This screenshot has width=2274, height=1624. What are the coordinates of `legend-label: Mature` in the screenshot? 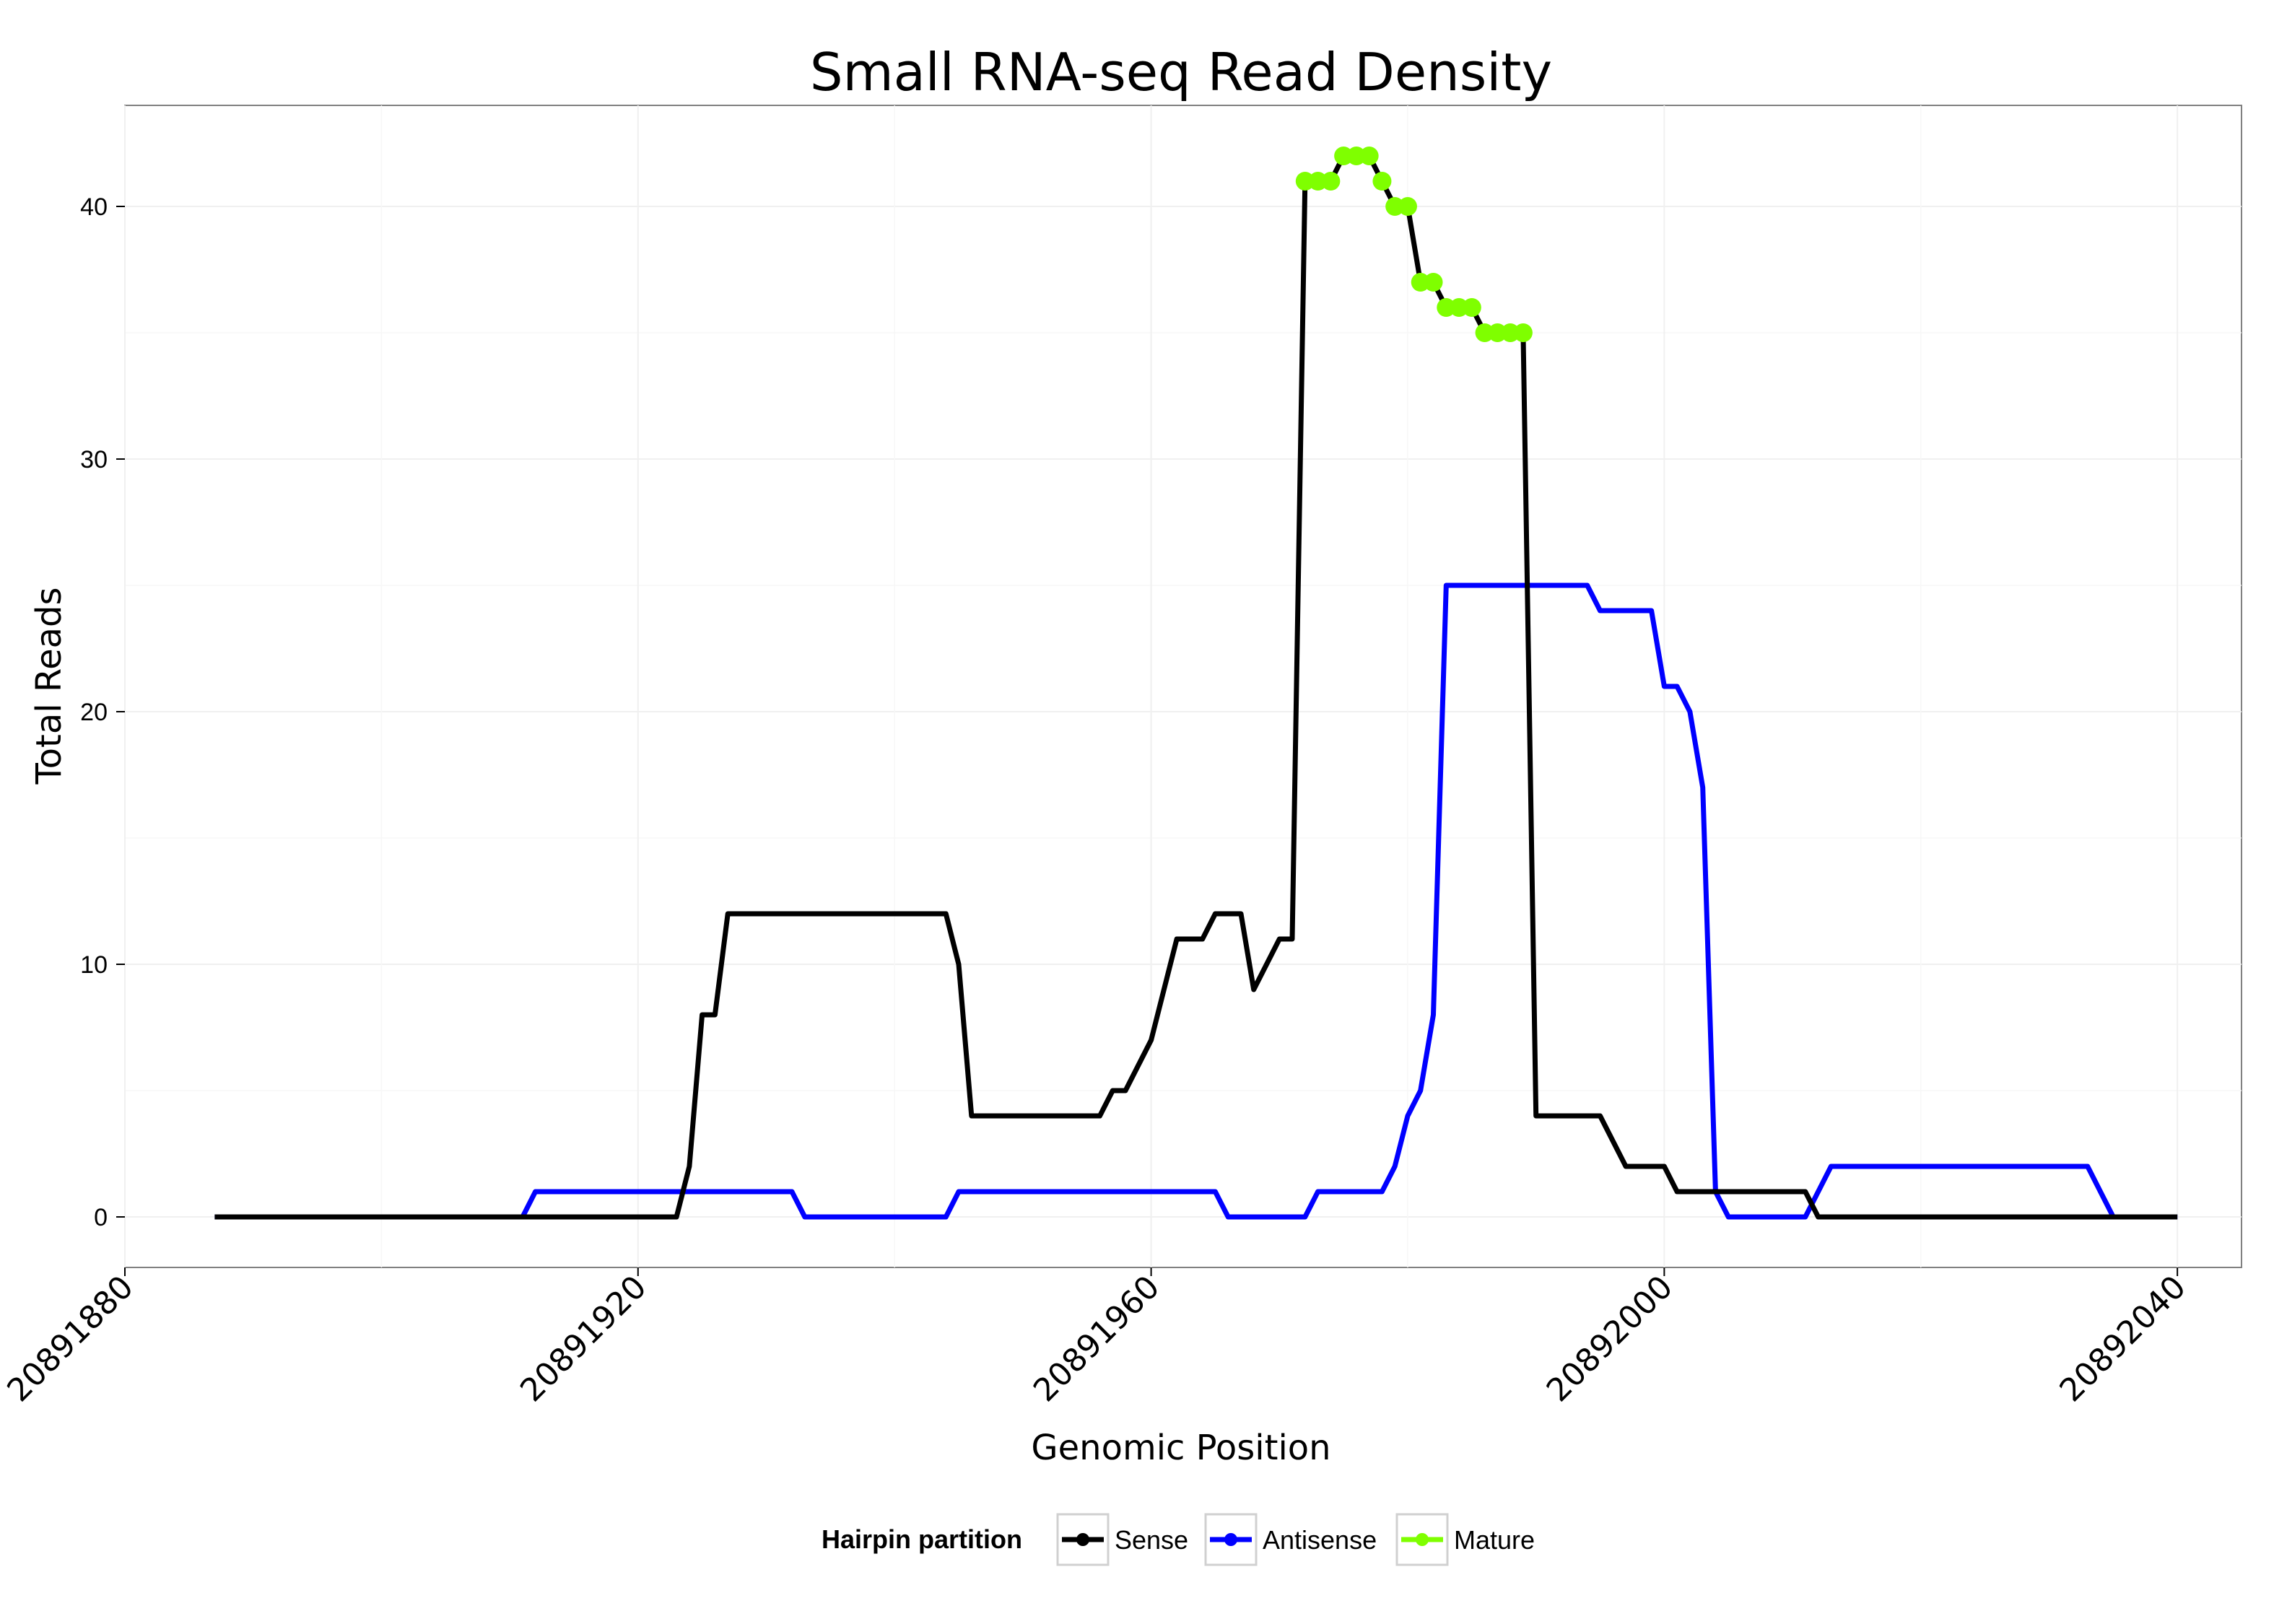 It's located at (1495, 1540).